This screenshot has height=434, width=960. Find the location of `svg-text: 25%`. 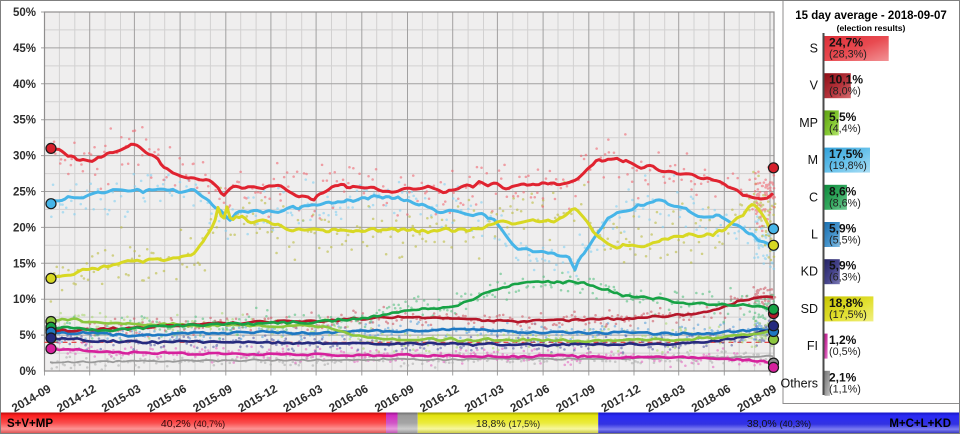

svg-text: 25% is located at coordinates (24, 193).